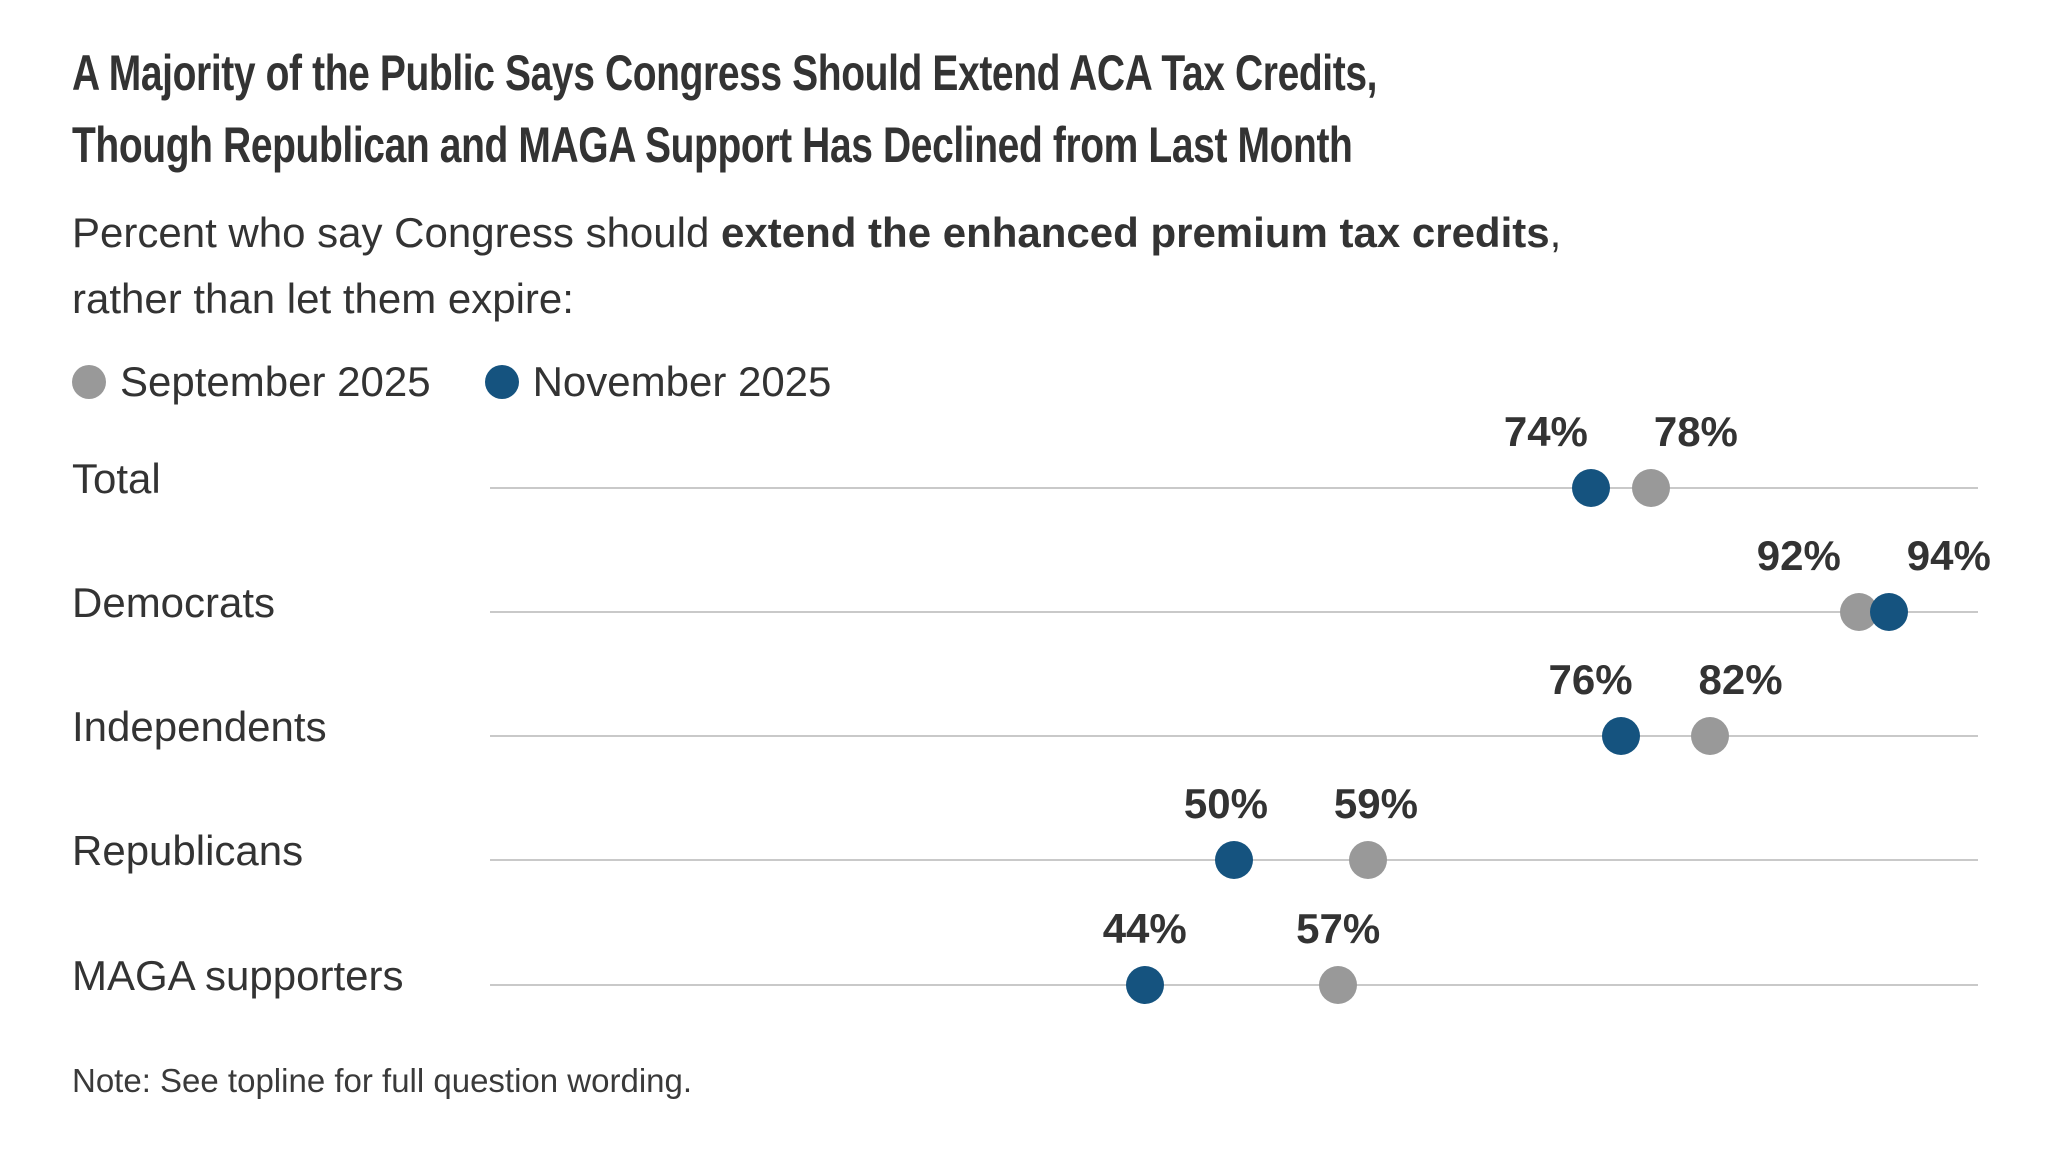  What do you see at coordinates (1695, 431) in the screenshot?
I see `value-label: 78%` at bounding box center [1695, 431].